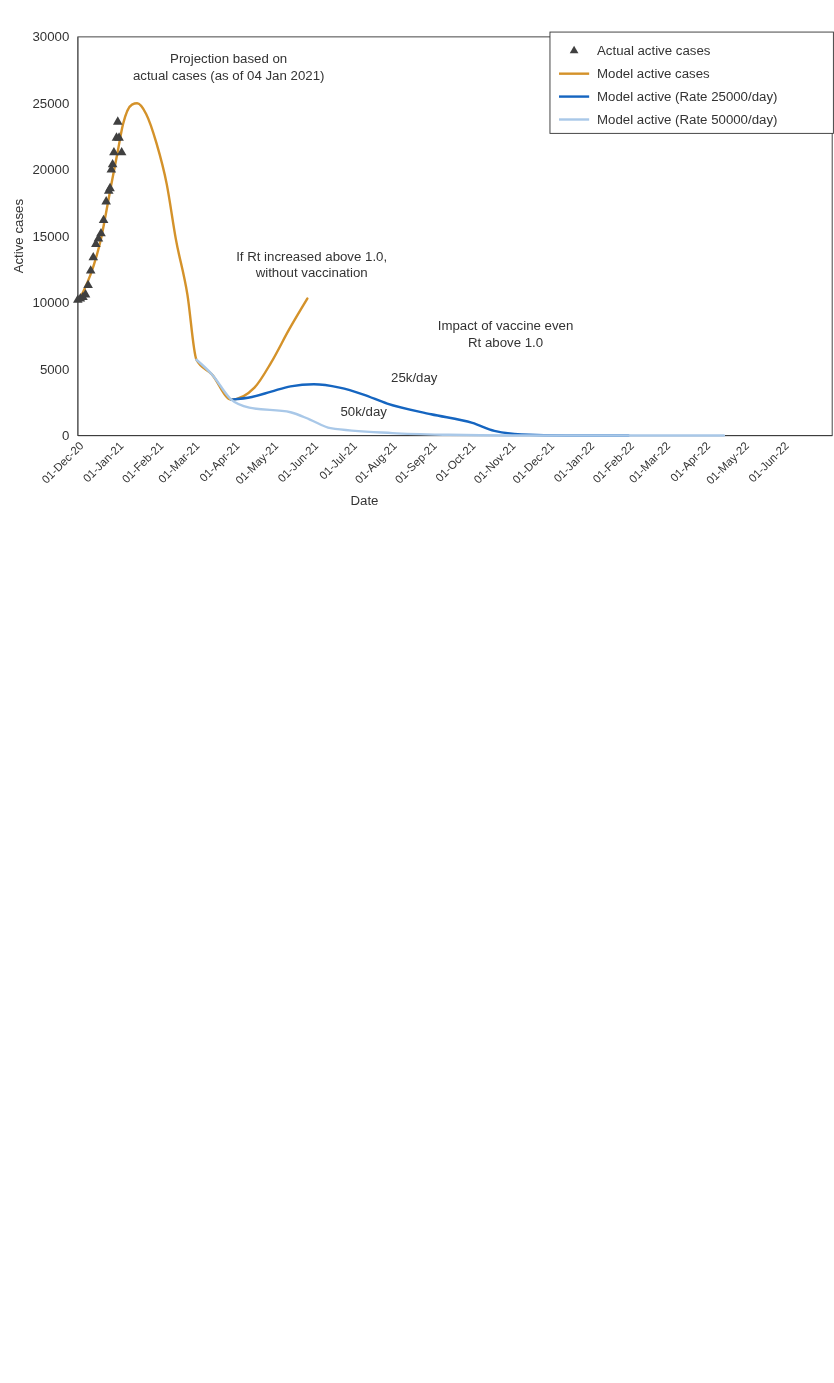 This screenshot has width=834, height=1383. I want to click on legend-label: Model active cases, so click(654, 74).